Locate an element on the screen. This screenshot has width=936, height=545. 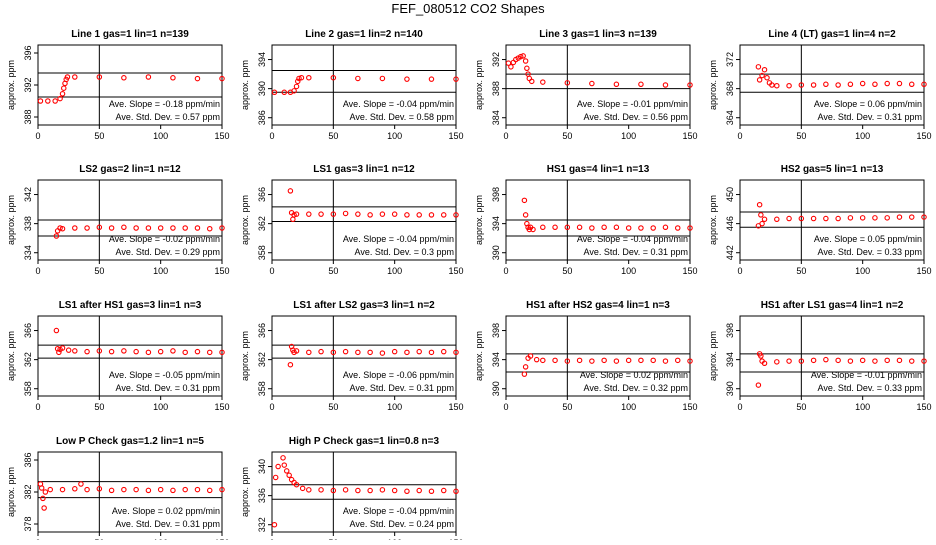
y-tick-label: 392 is located at coordinates (28, 84).